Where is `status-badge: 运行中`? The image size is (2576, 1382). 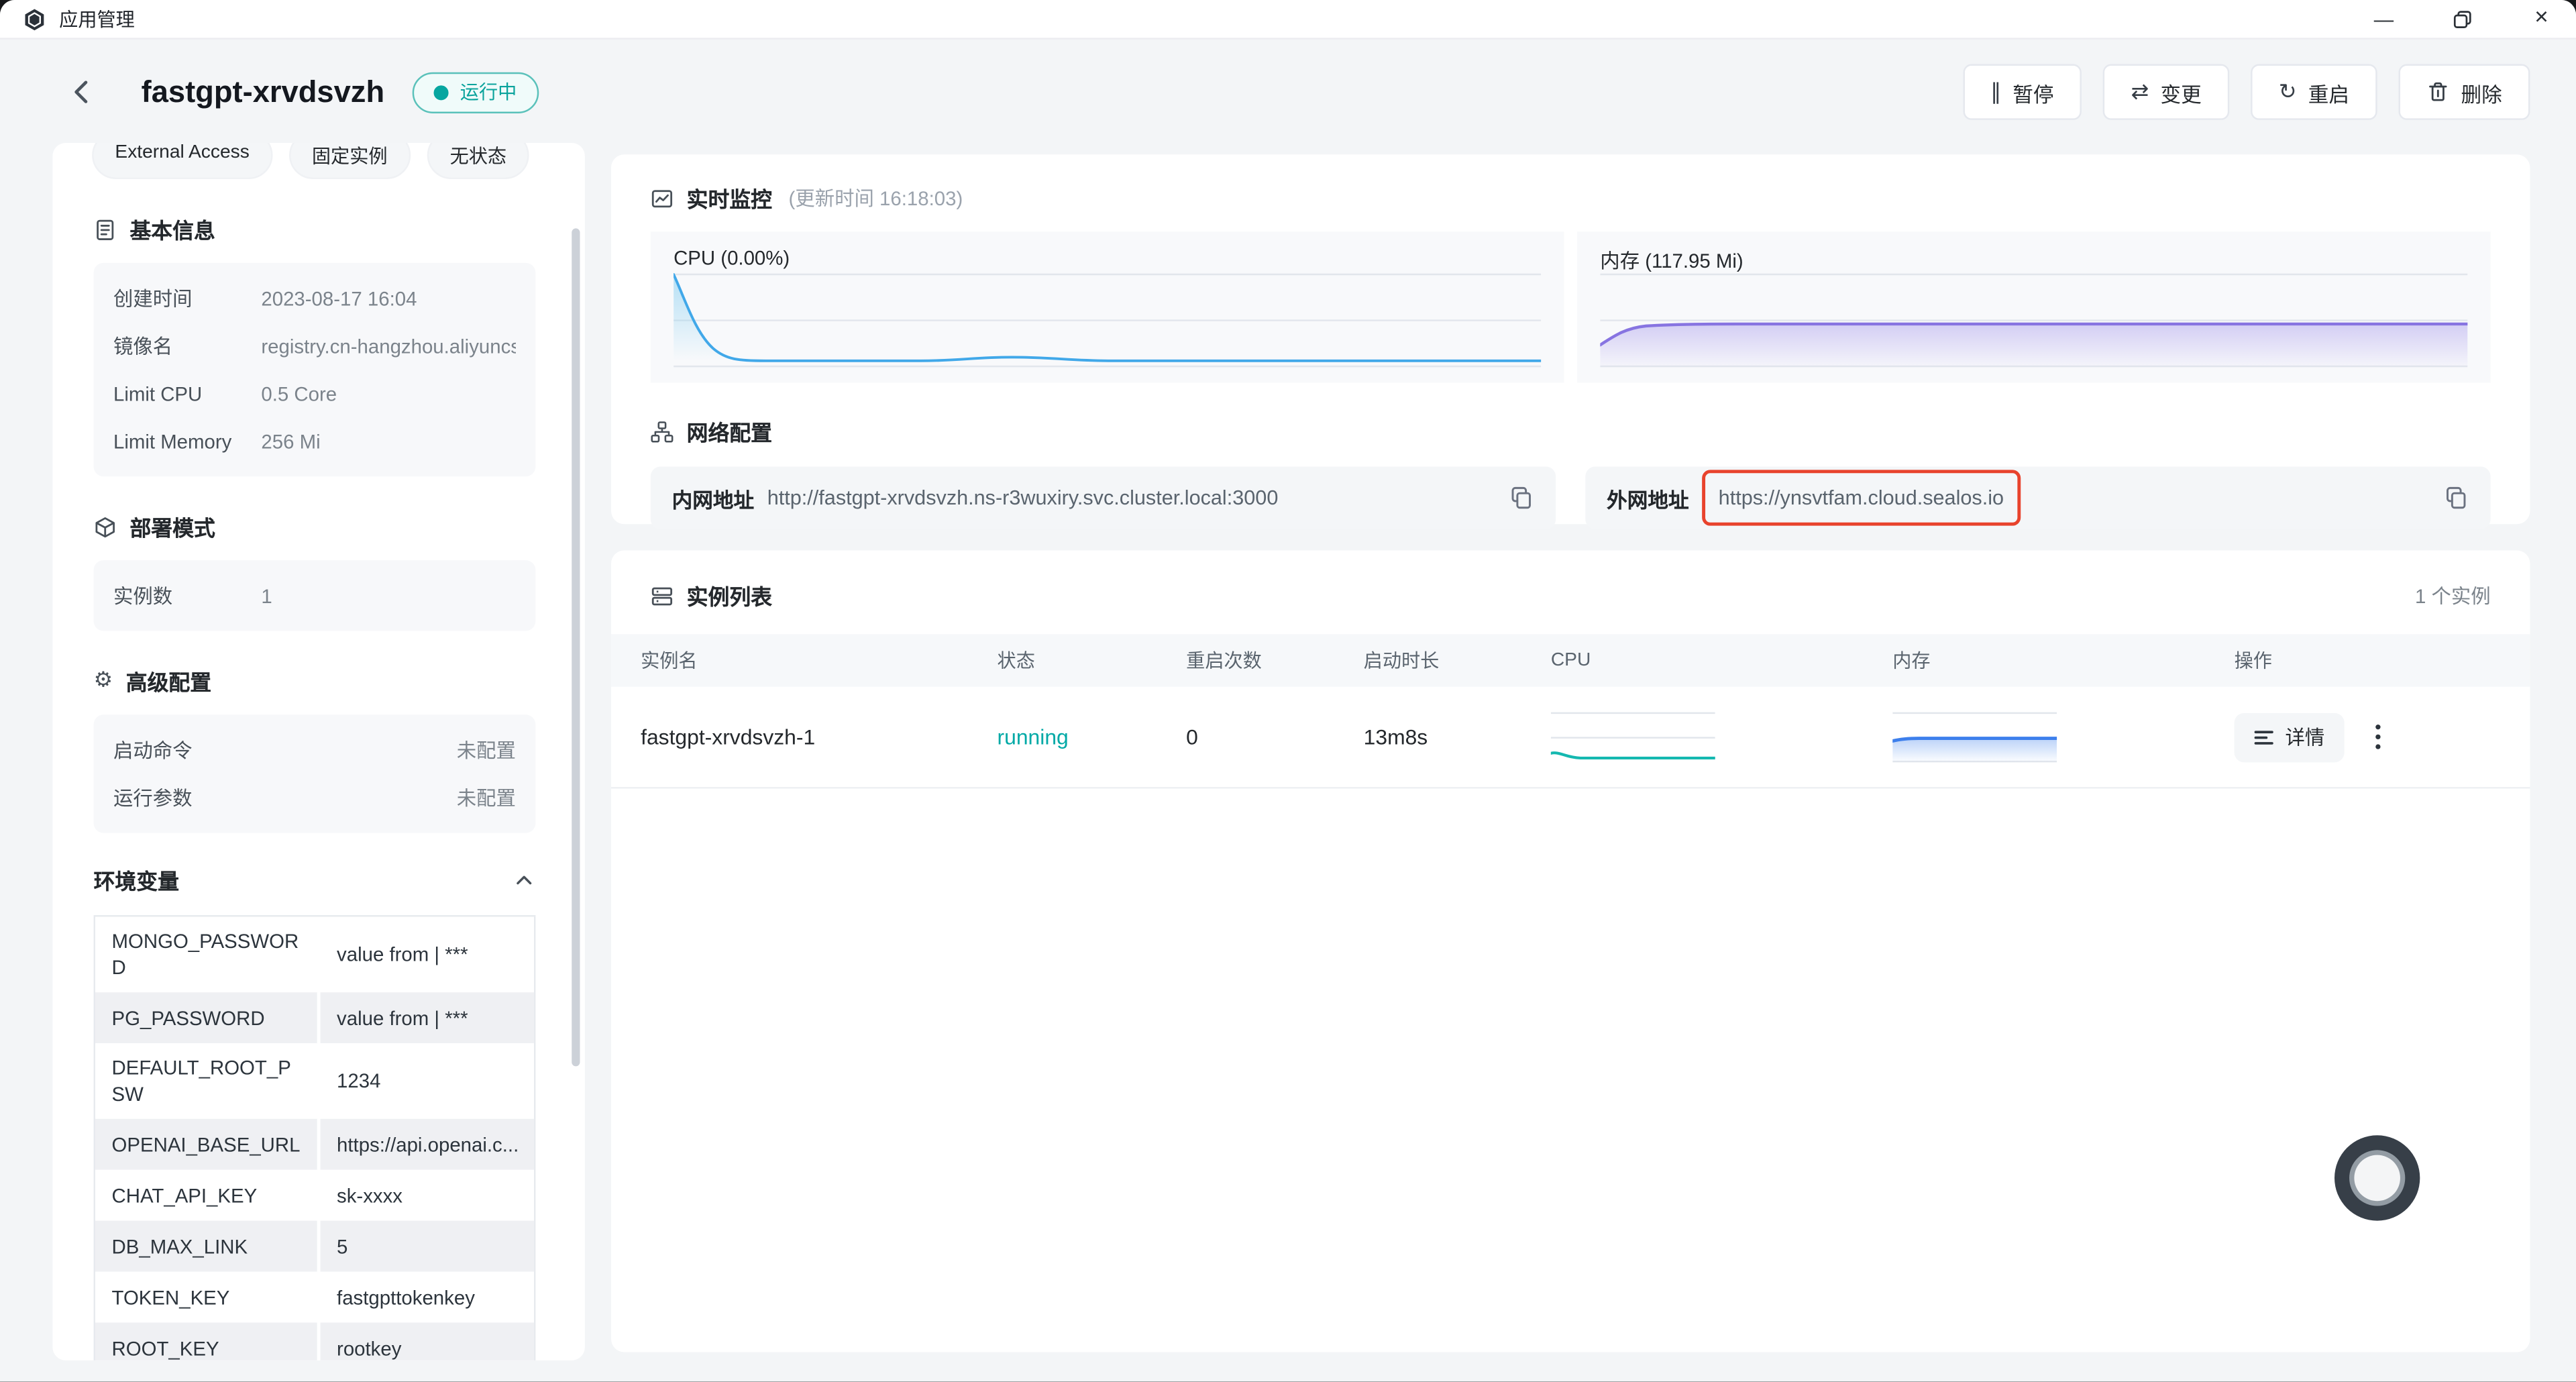 status-badge: 运行中 is located at coordinates (475, 92).